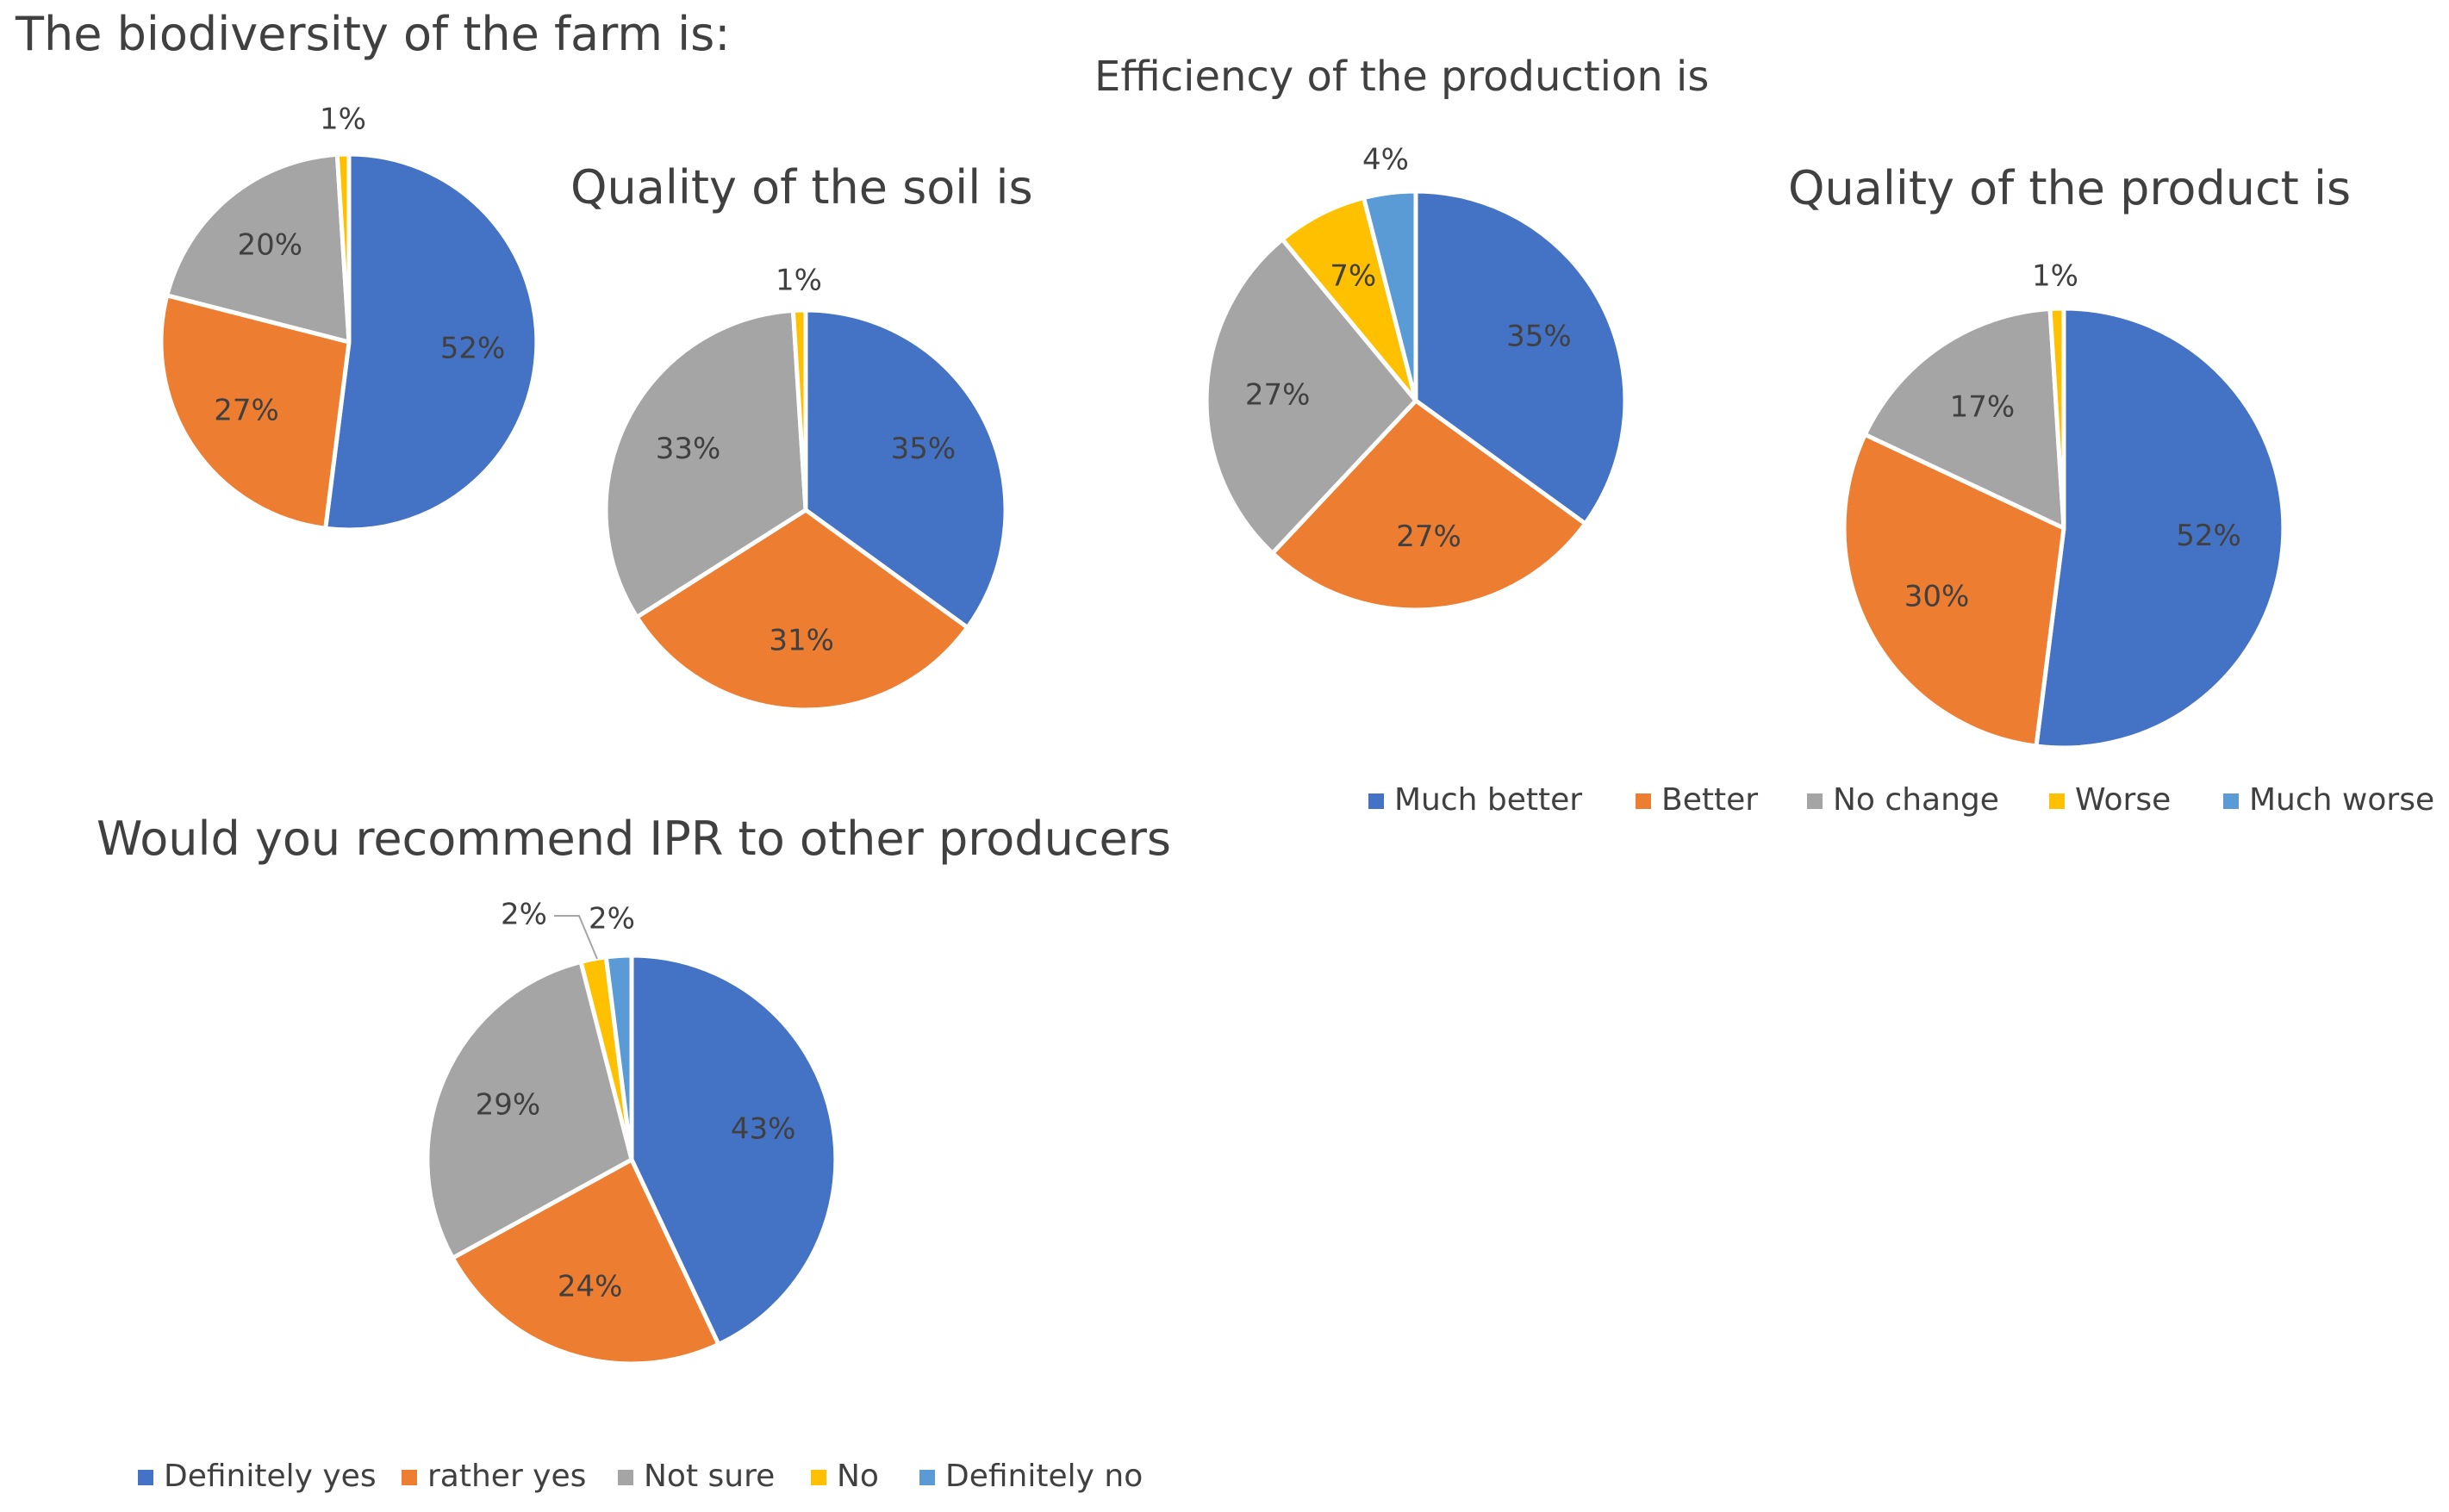 This screenshot has height=1512, width=2449. I want to click on legend-item: Definitely yes, so click(257, 1476).